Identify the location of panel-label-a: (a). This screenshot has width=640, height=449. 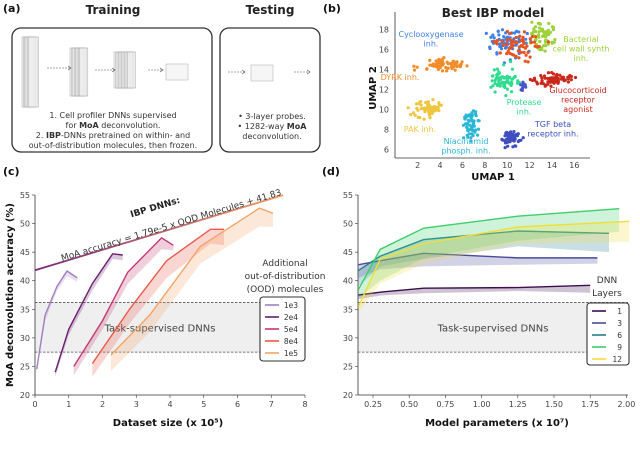
(11, 8).